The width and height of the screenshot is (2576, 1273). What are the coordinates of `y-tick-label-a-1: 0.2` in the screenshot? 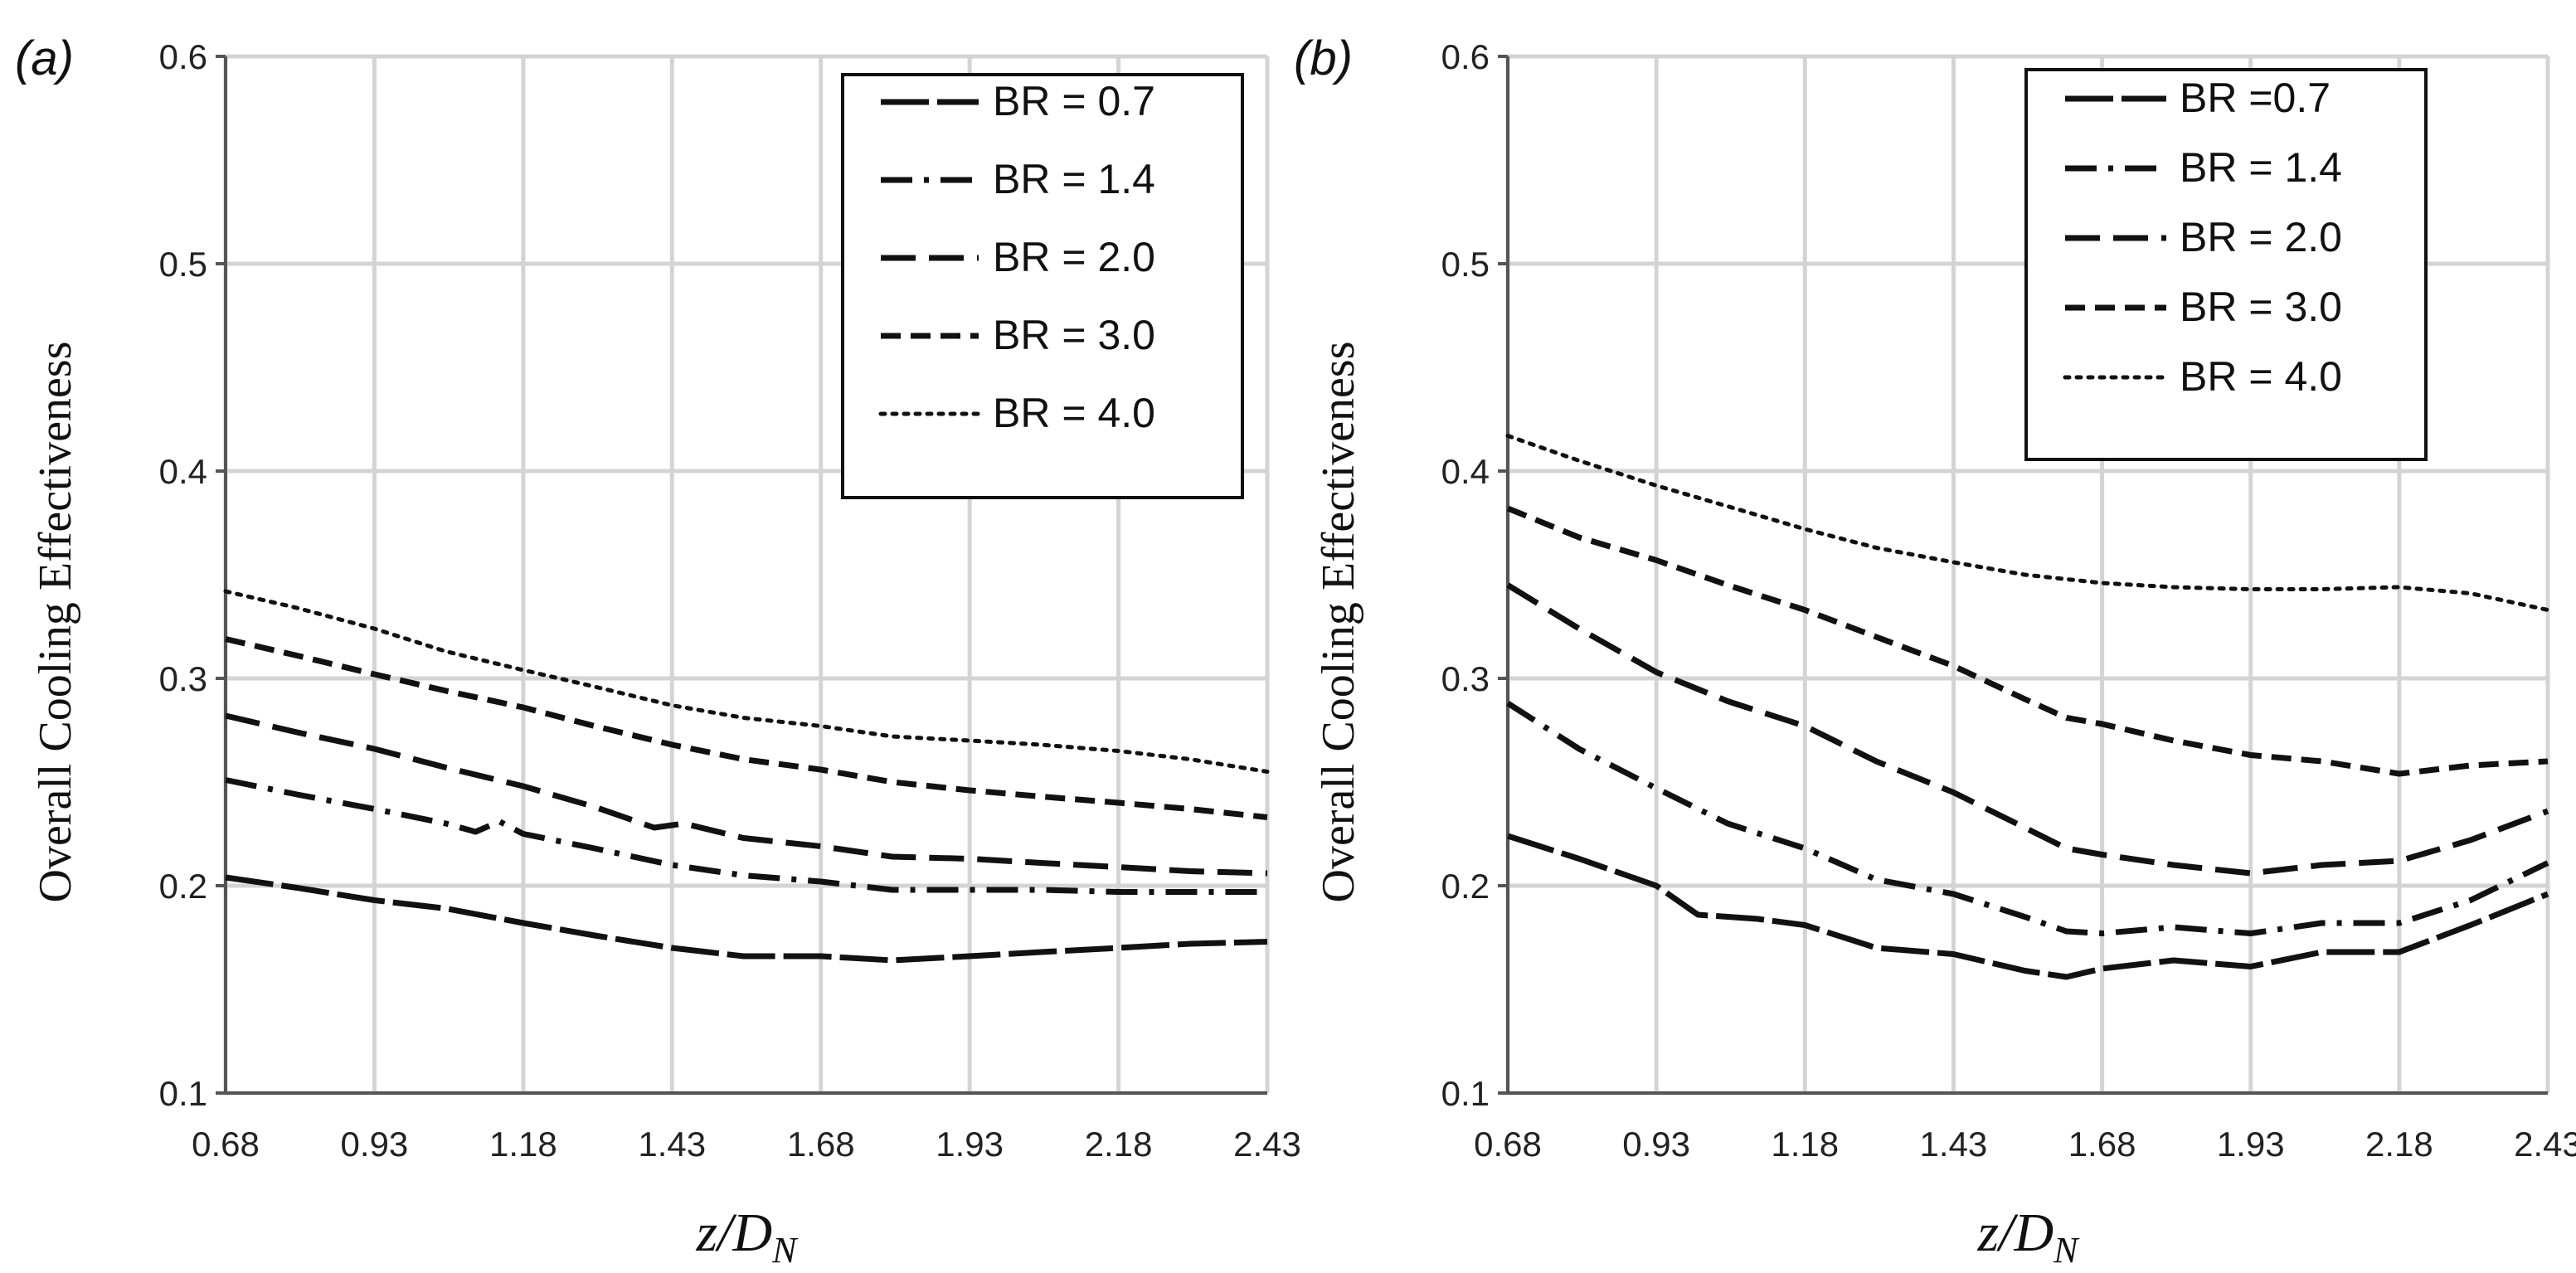 It's located at (183, 887).